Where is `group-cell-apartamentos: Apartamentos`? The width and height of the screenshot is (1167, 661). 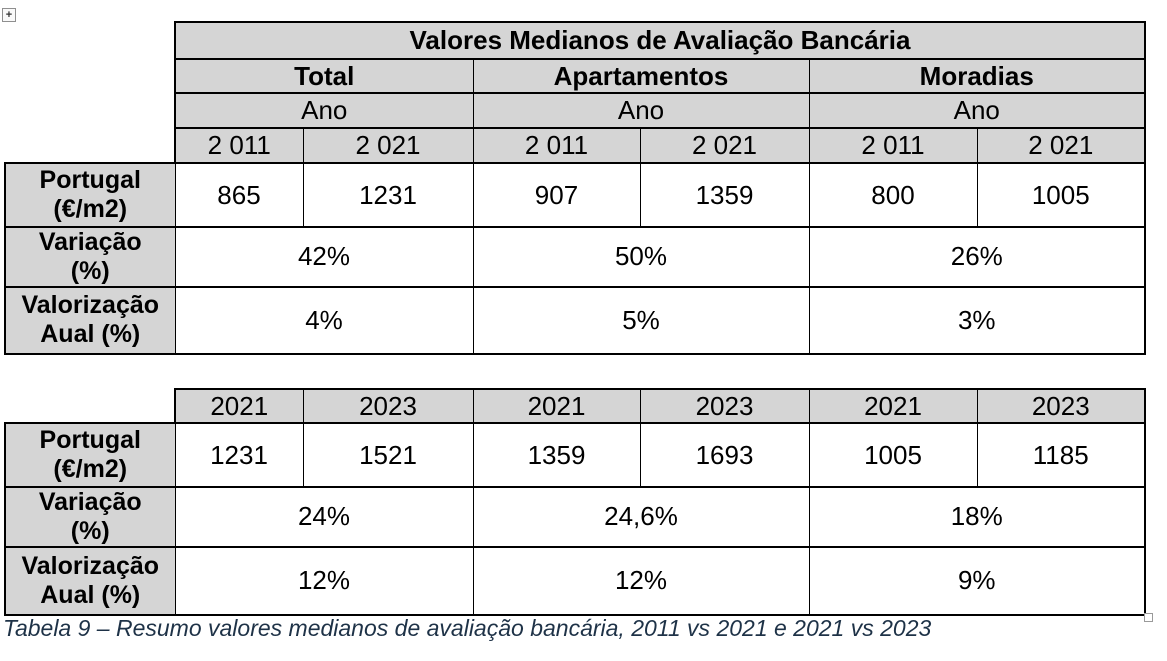
group-cell-apartamentos: Apartamentos is located at coordinates (641, 76).